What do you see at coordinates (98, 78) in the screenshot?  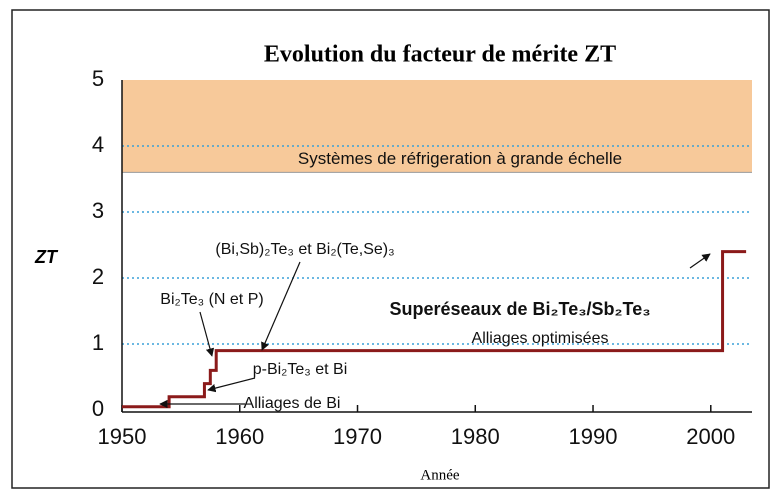 I see `y-tick-label: 5` at bounding box center [98, 78].